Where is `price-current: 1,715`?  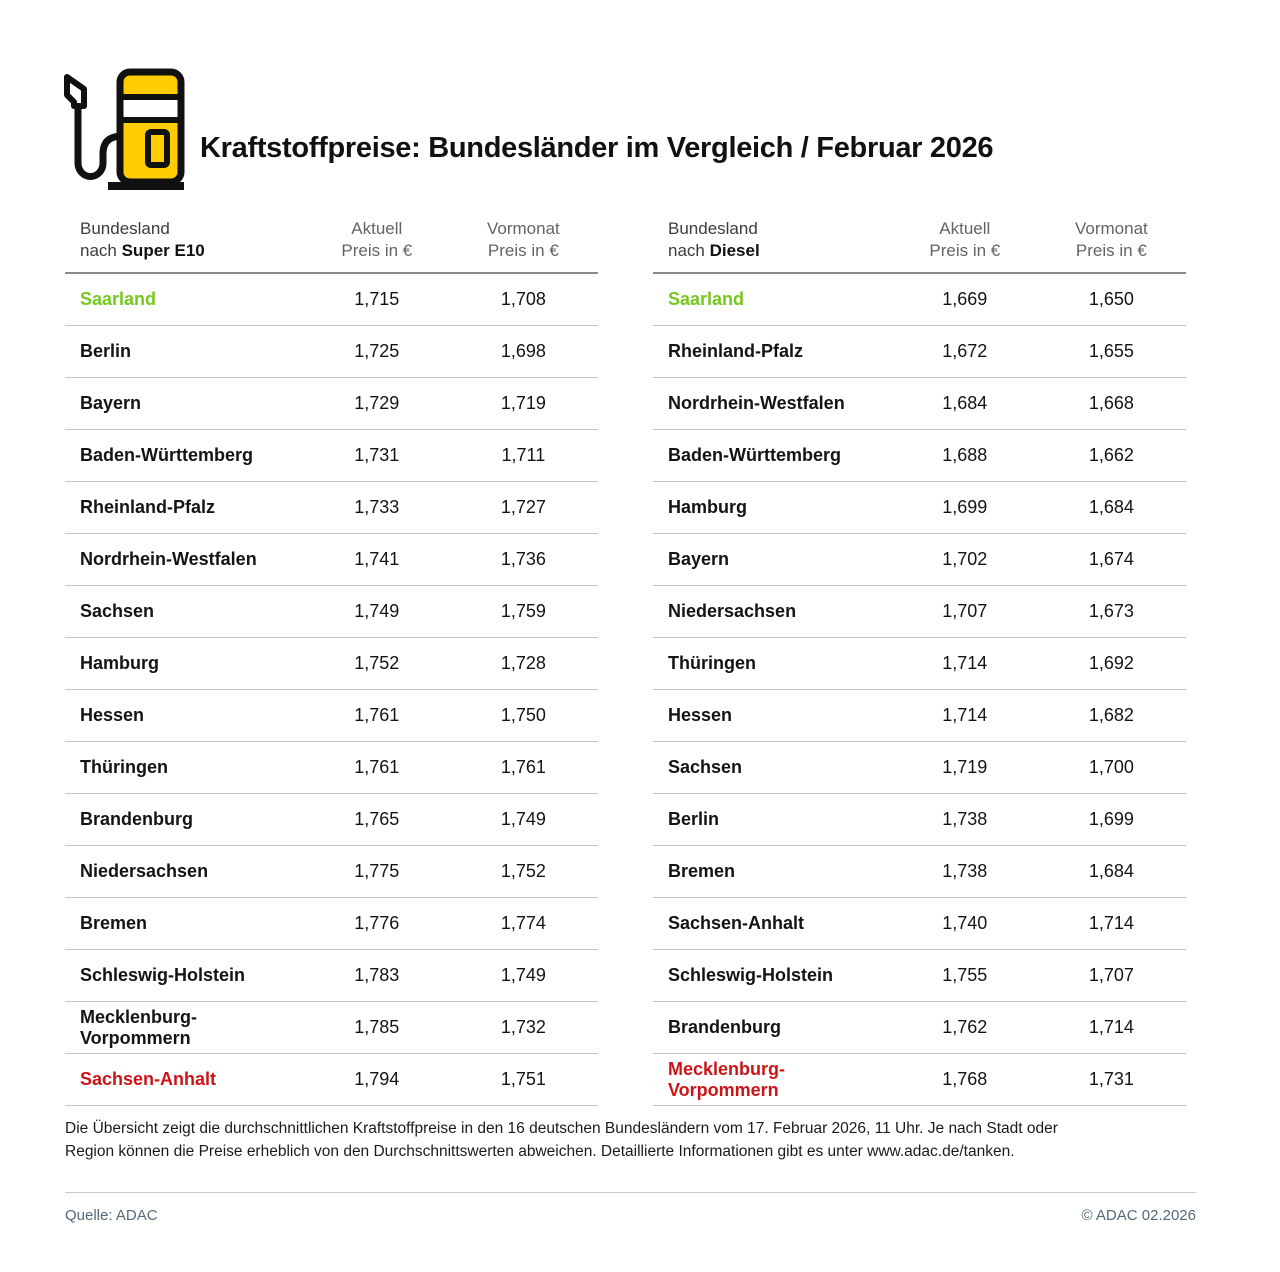 price-current: 1,715 is located at coordinates (377, 299).